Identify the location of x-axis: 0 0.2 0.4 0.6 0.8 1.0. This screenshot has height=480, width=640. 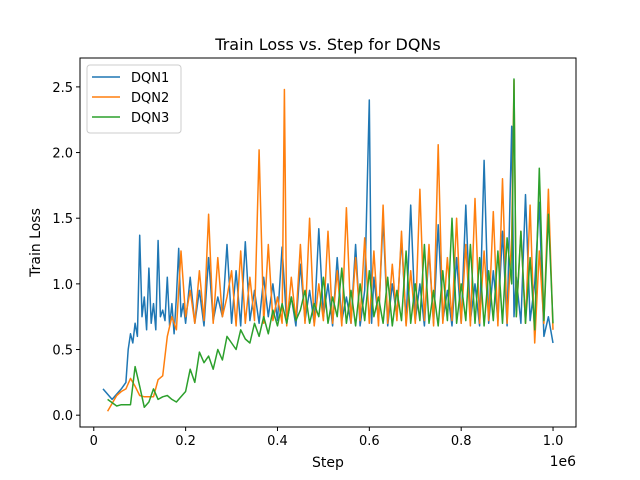
(327, 438).